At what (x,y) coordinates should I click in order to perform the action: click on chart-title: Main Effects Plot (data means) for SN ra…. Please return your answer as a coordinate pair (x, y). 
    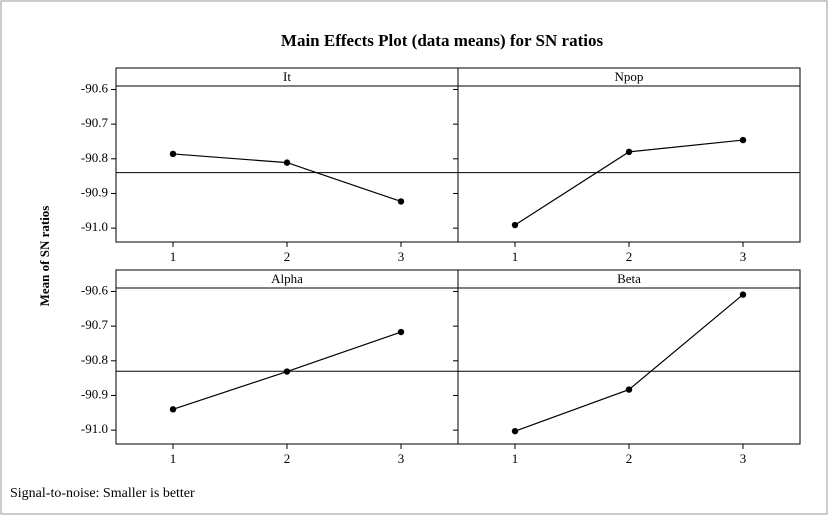
    Looking at the image, I should click on (442, 40).